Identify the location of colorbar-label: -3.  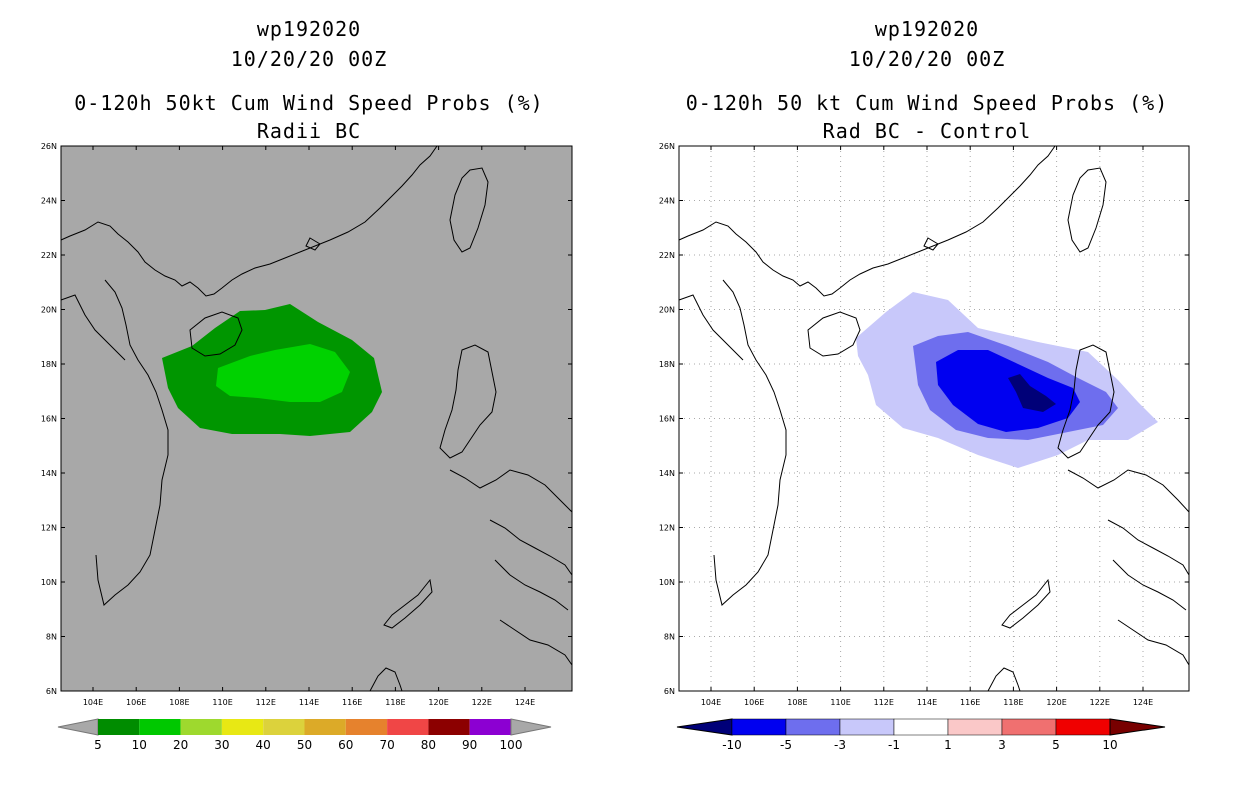
(840, 745).